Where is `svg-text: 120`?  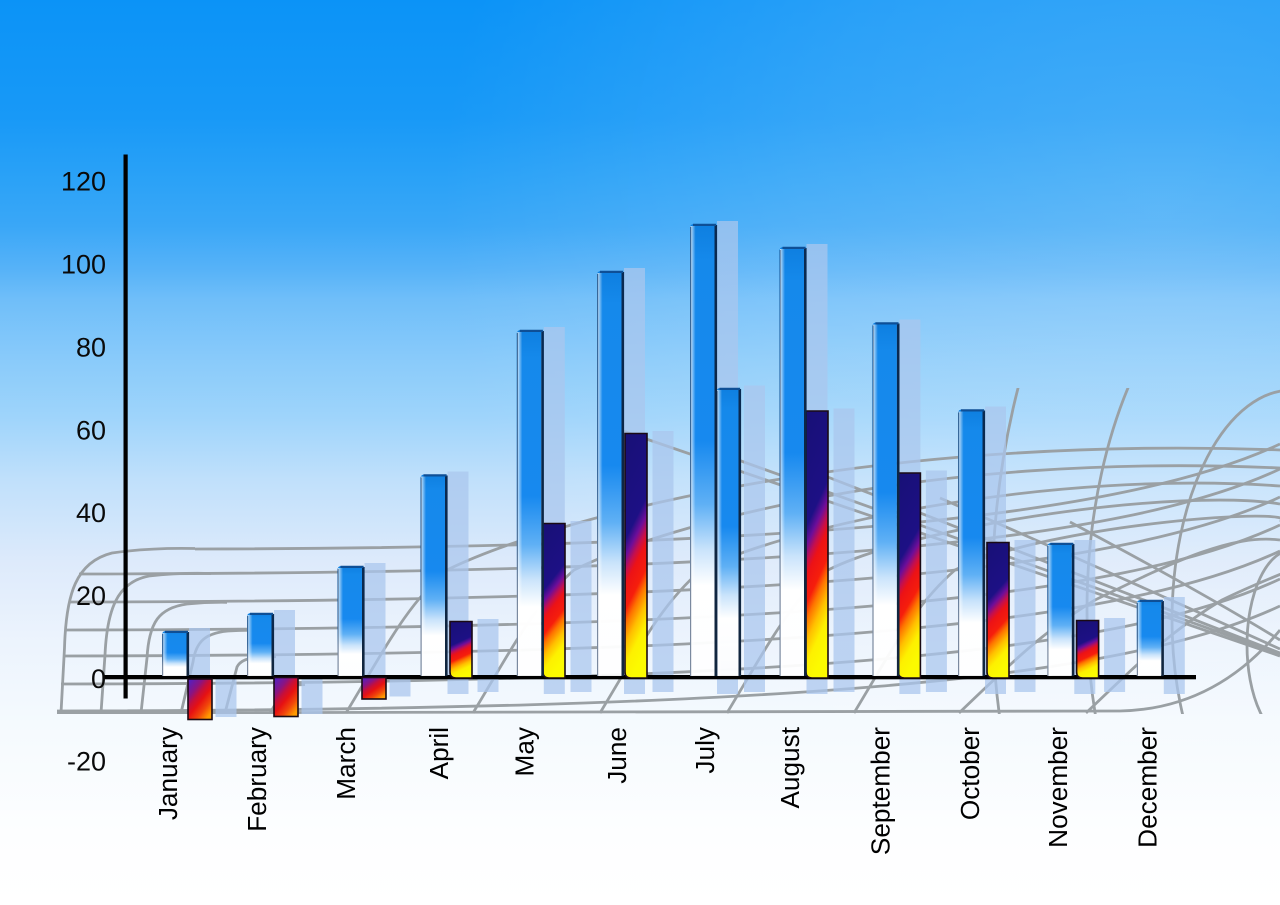 svg-text: 120 is located at coordinates (83, 182).